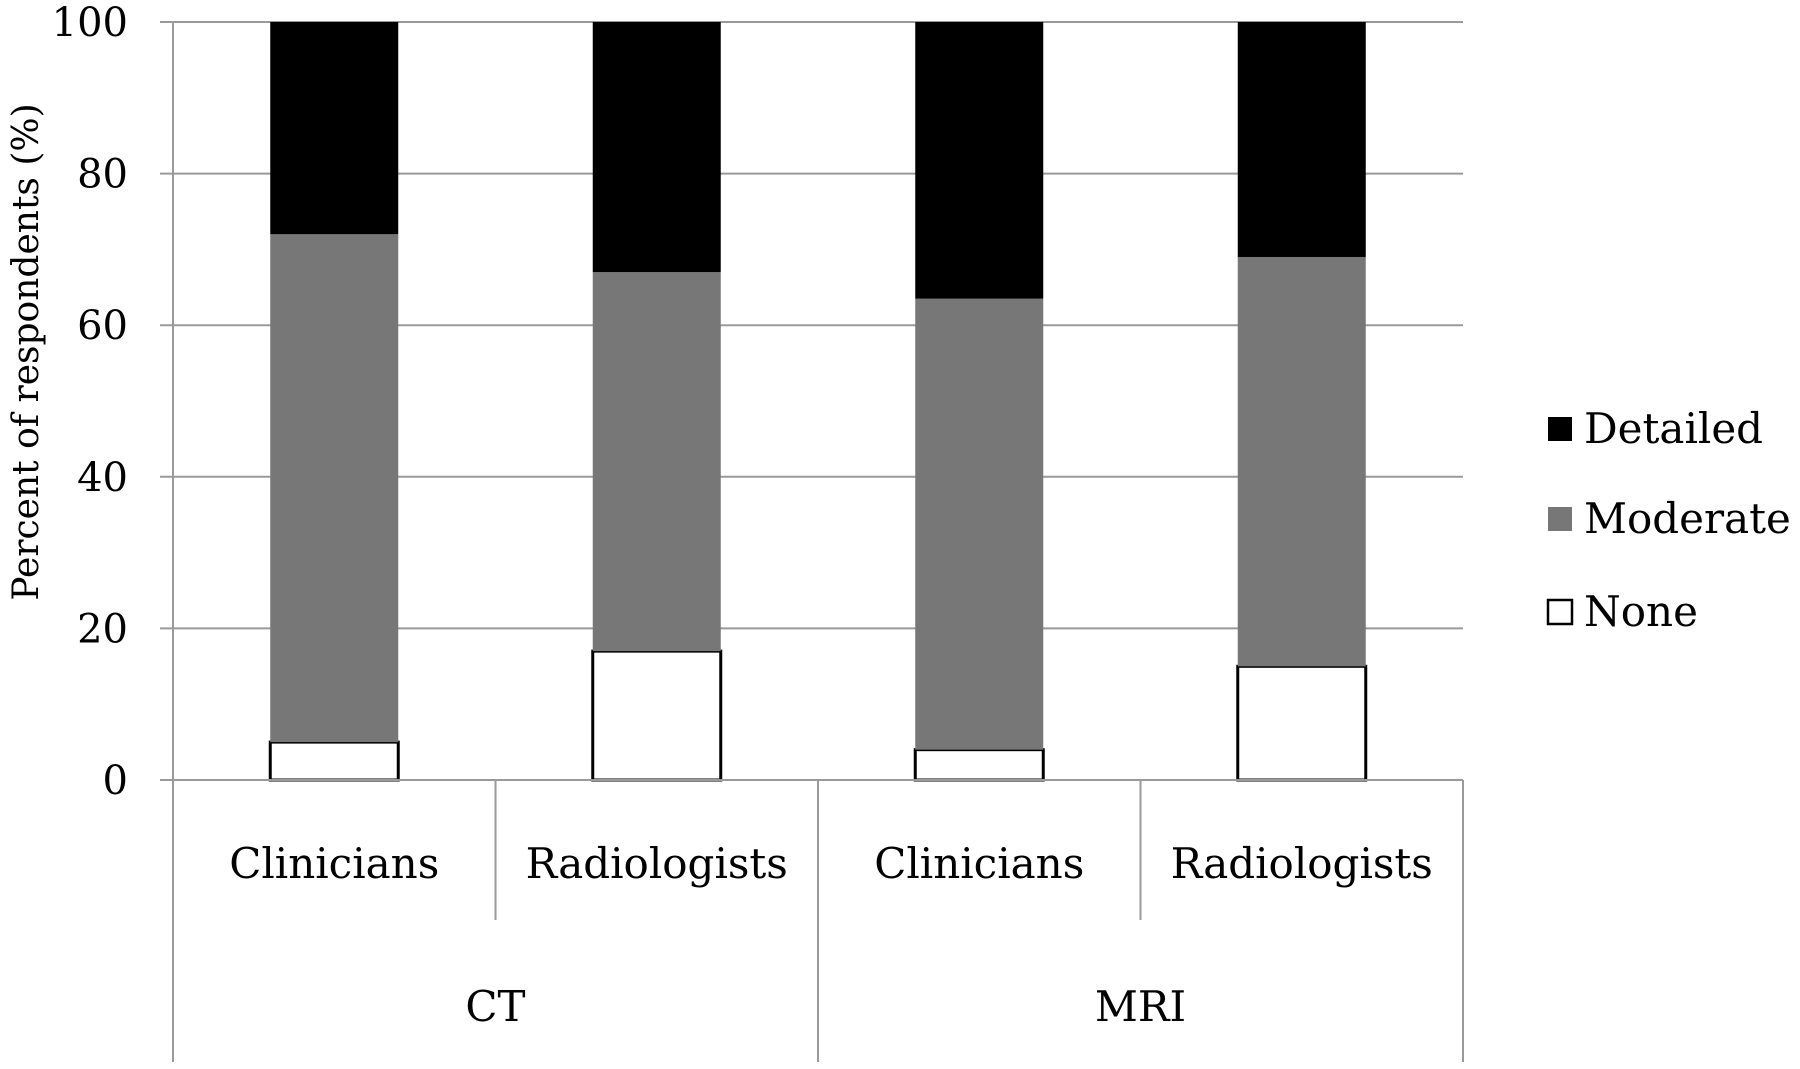 This screenshot has height=1069, width=1800. I want to click on y-tick-label: 0, so click(115, 781).